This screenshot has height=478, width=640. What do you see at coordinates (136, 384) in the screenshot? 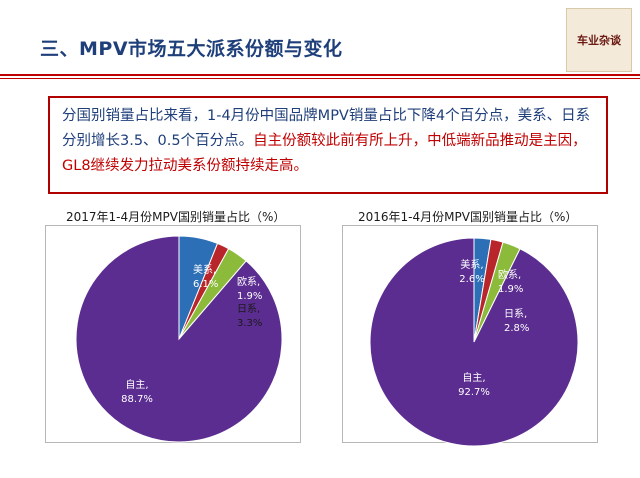
I see `pie-label-zizhu-2017: 自主,` at bounding box center [136, 384].